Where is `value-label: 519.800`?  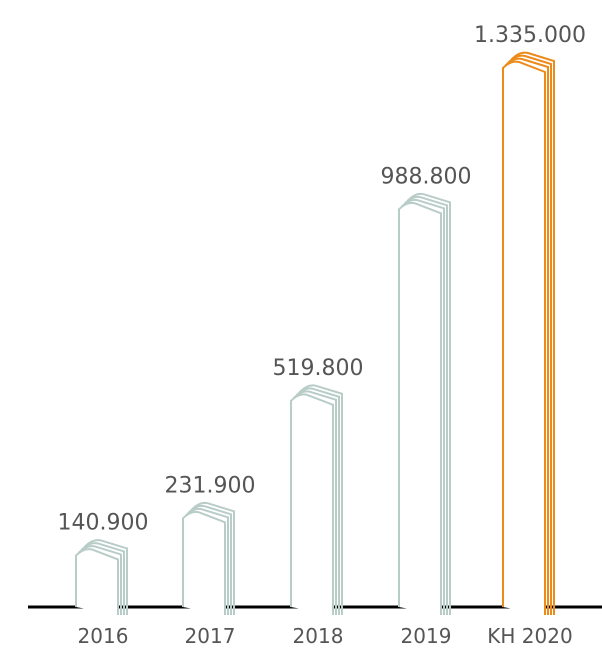 value-label: 519.800 is located at coordinates (318, 368).